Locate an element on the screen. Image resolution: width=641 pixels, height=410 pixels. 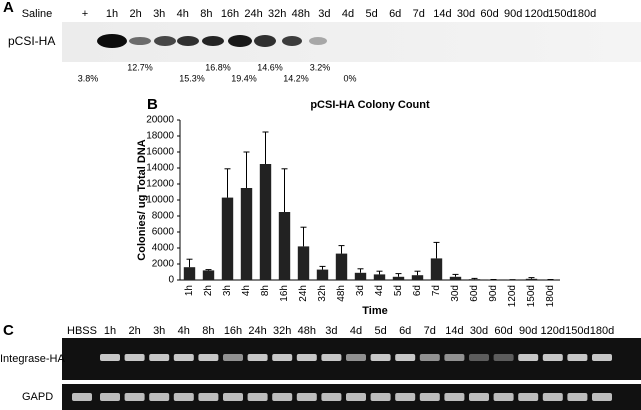
lane-label: 2h is located at coordinates (134, 331).